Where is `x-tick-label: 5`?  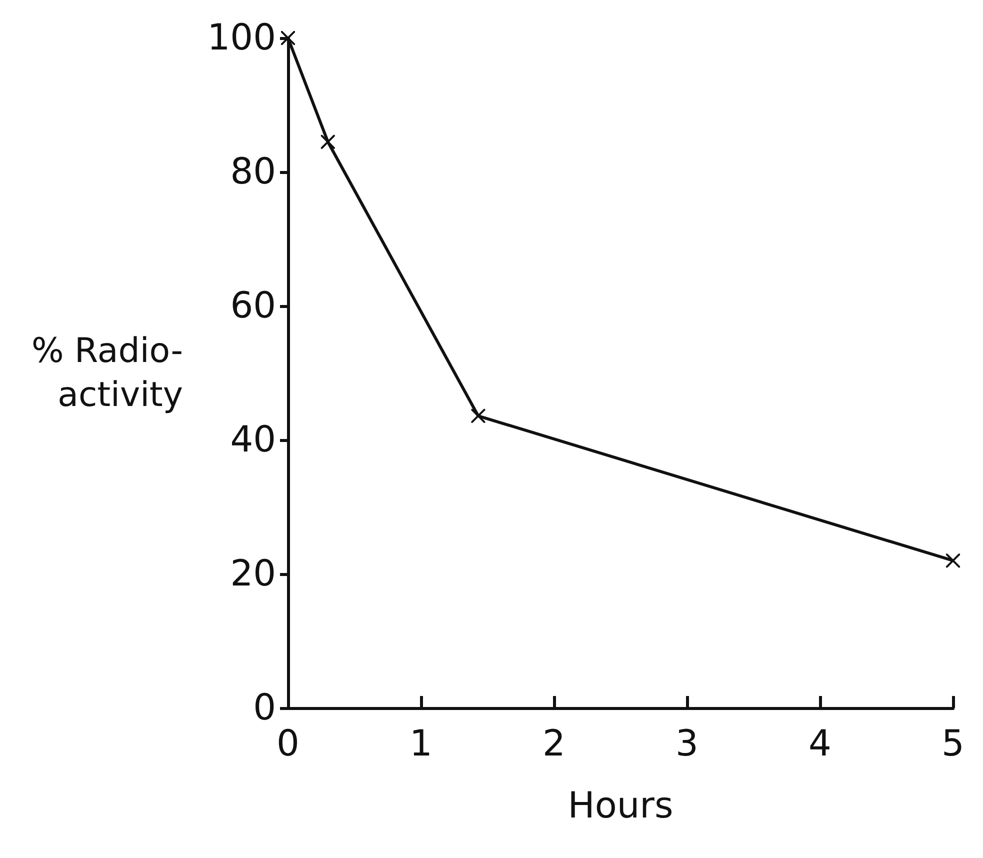 x-tick-label: 5 is located at coordinates (953, 744).